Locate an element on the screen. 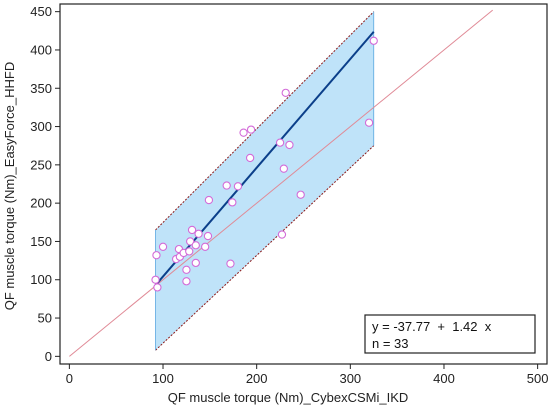 The height and width of the screenshot is (409, 550). equation-box: y = -37.77 + 1.42 x n = 33 is located at coordinates (450, 334).